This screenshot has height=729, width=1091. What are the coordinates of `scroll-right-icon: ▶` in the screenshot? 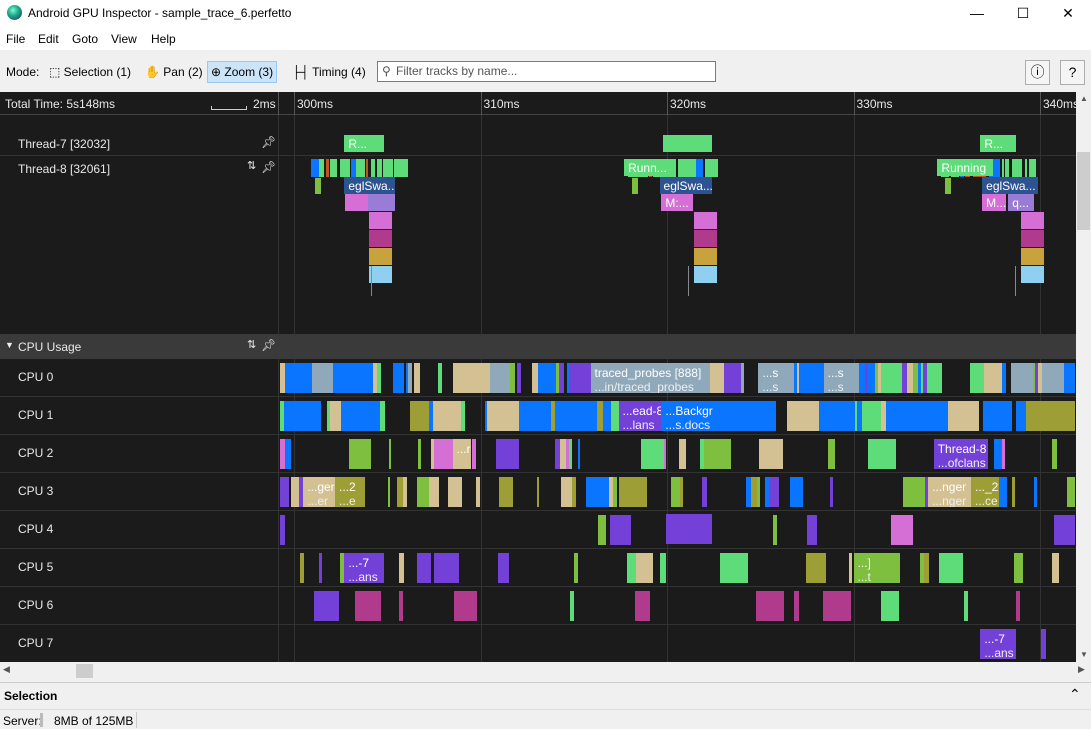 It's located at (1081, 669).